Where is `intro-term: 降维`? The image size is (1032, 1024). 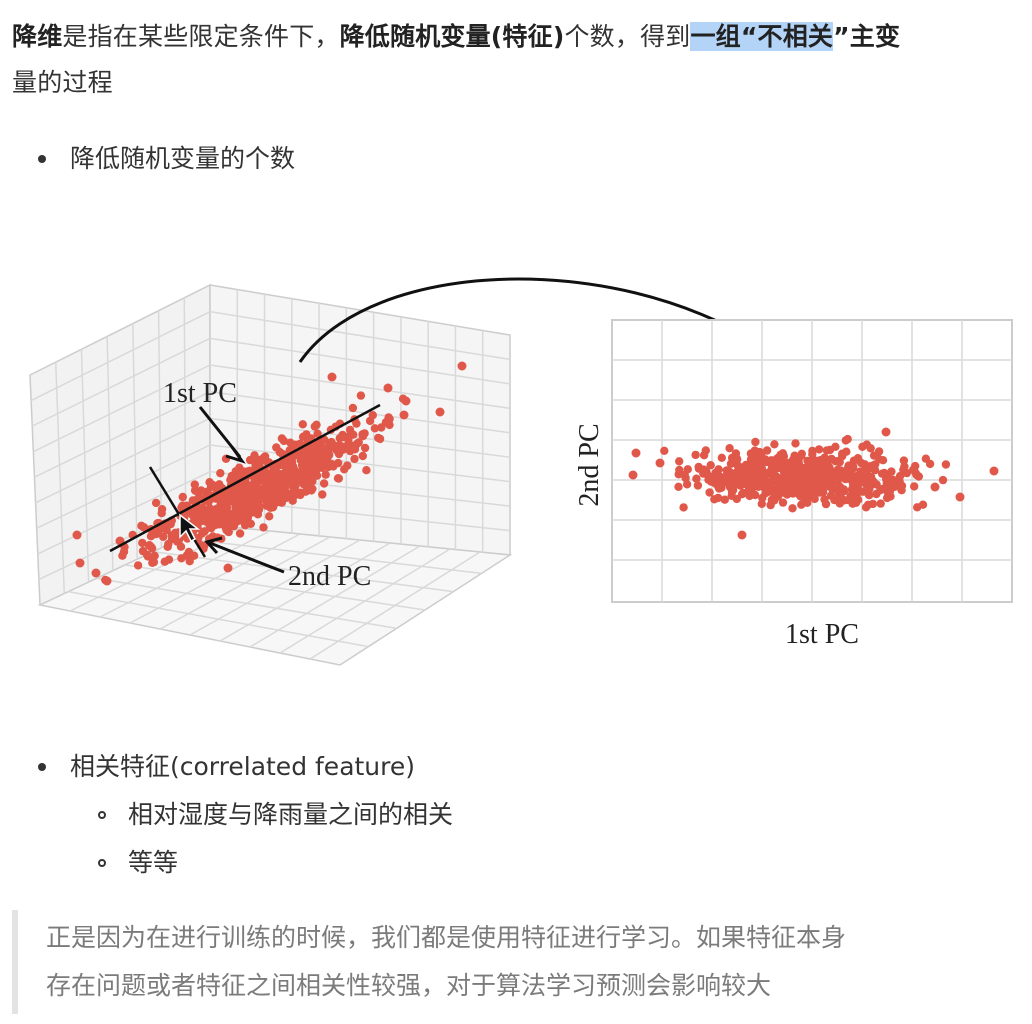
intro-term: 降维 is located at coordinates (37, 36).